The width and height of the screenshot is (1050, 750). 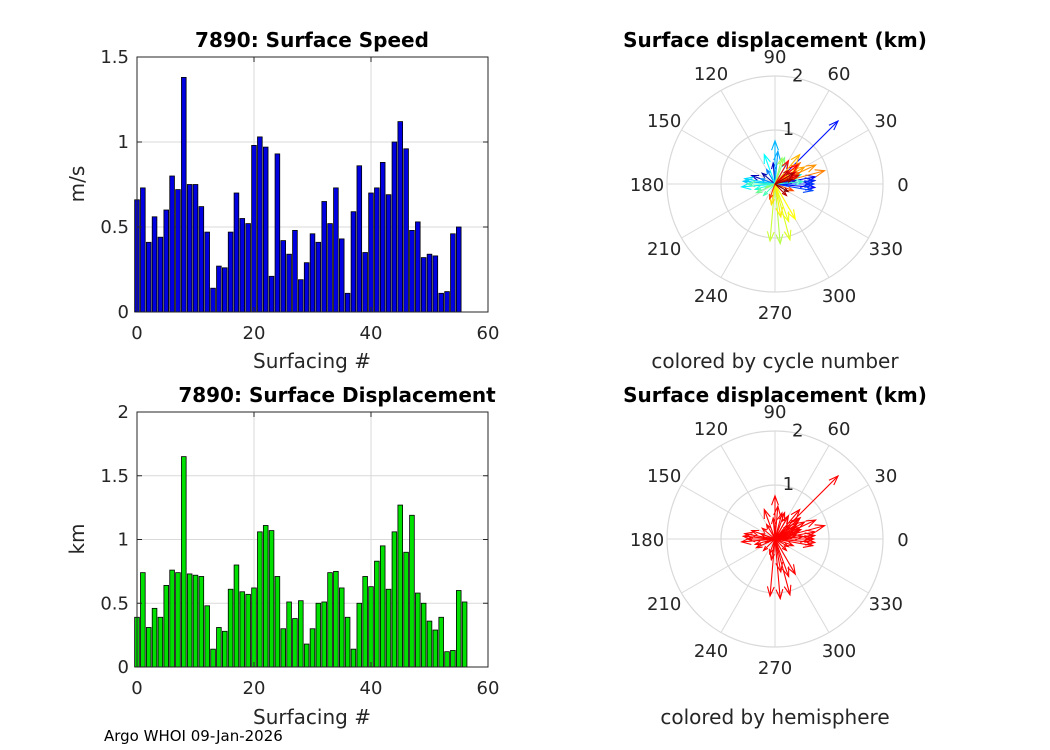 I want to click on angle-label: 240, so click(x=711, y=296).